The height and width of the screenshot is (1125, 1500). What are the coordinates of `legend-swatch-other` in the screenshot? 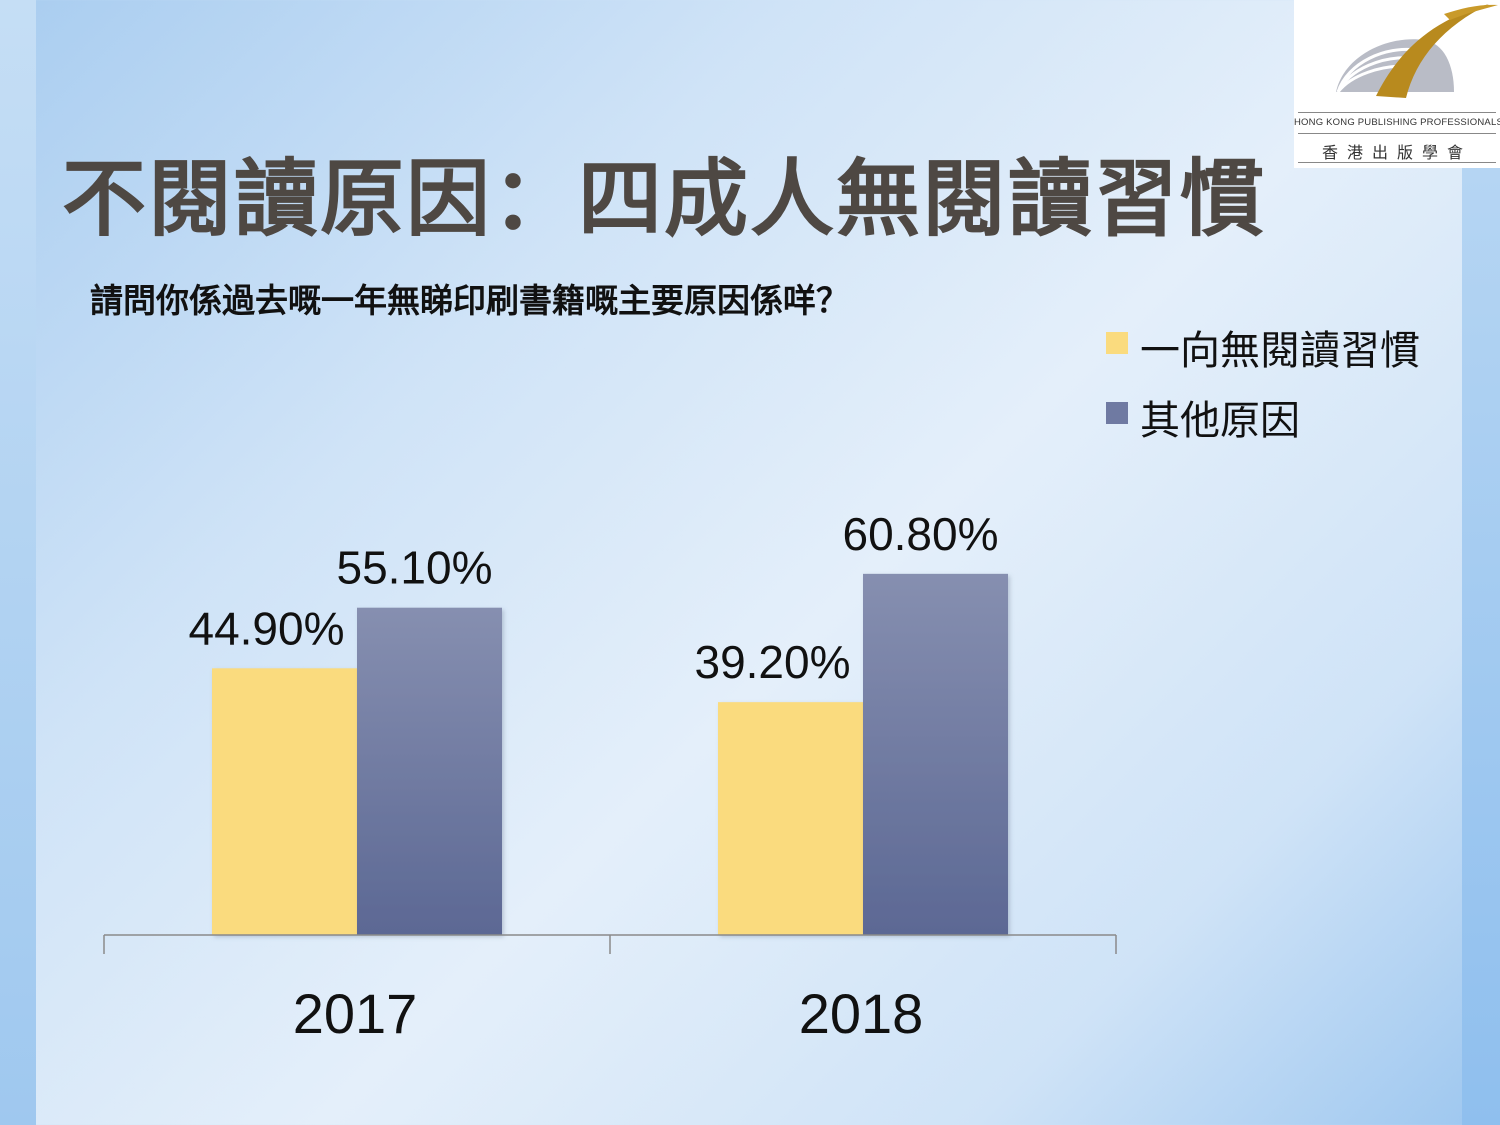 It's located at (1117, 413).